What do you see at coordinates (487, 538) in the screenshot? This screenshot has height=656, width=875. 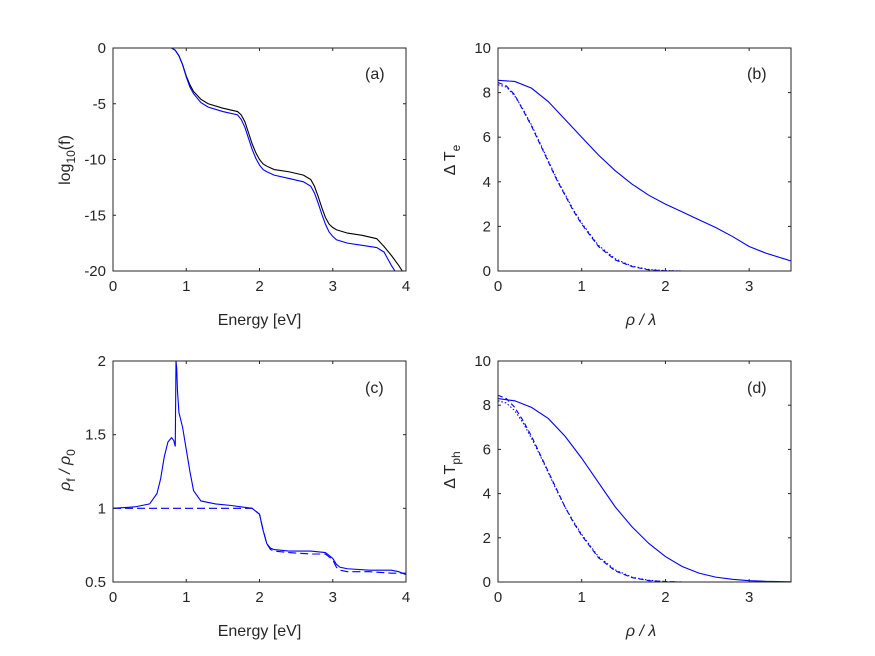 I see `y-tick-label-d: 2` at bounding box center [487, 538].